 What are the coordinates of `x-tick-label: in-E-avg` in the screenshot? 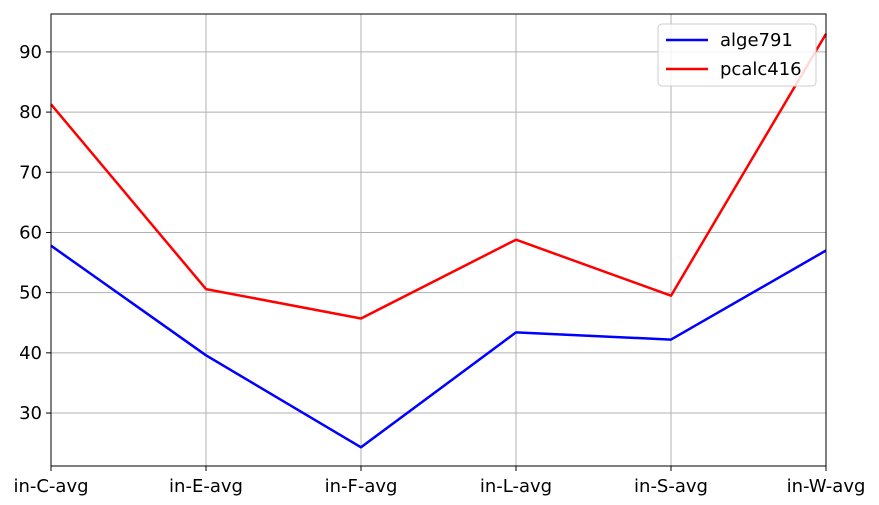 It's located at (206, 486).